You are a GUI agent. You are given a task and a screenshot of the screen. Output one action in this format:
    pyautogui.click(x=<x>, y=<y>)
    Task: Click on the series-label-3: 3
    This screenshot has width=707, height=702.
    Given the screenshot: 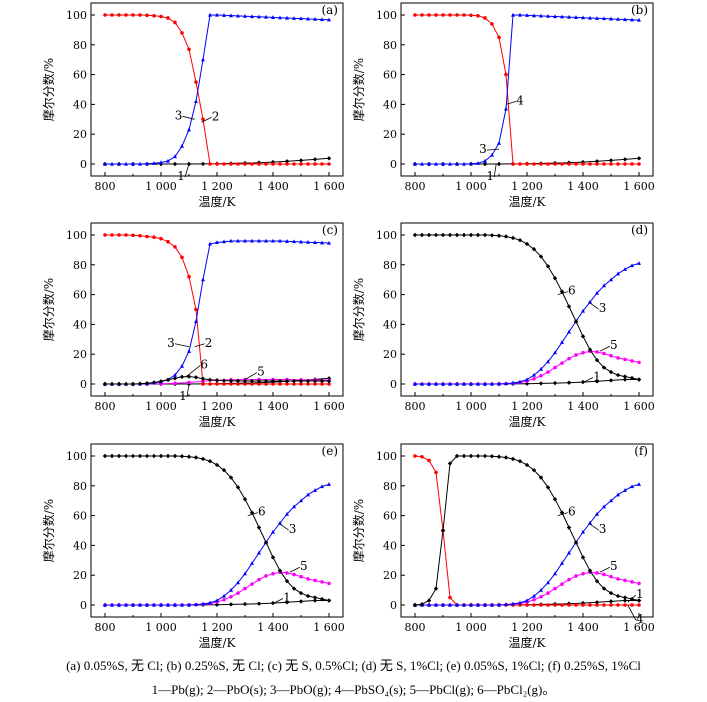 What is the action you would take?
    pyautogui.click(x=603, y=308)
    